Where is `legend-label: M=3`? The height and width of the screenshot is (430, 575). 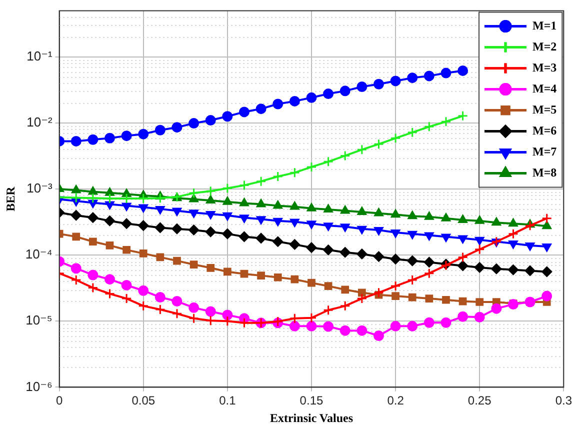
legend-label: M=3 is located at coordinates (544, 67).